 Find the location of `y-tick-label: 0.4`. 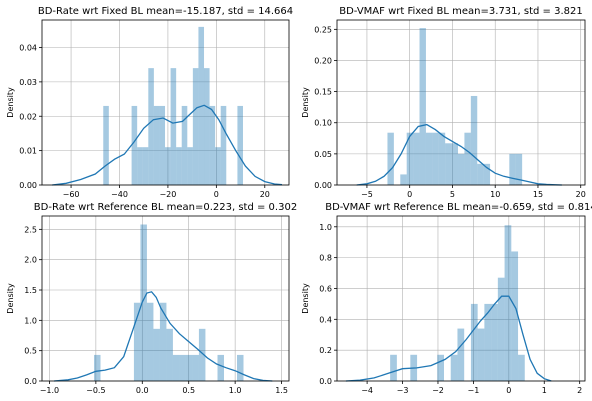

y-tick-label: 0.4 is located at coordinates (325, 319).